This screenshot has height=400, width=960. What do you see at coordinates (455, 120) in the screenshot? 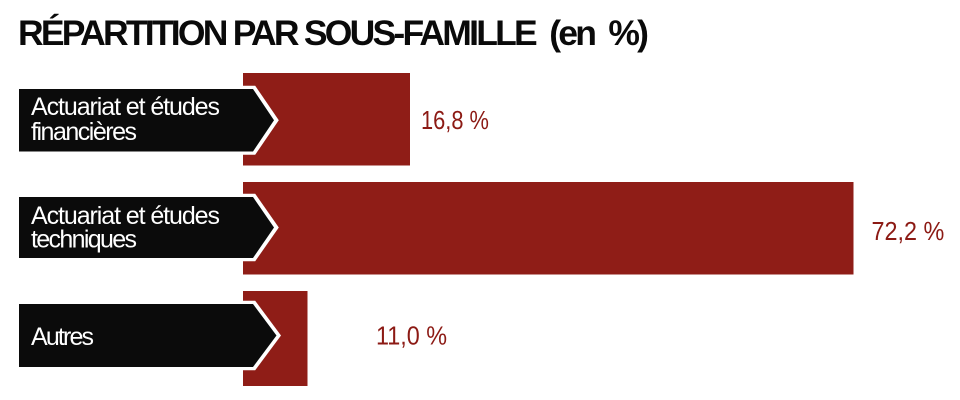
I see `svg-text: 16,8 %` at bounding box center [455, 120].